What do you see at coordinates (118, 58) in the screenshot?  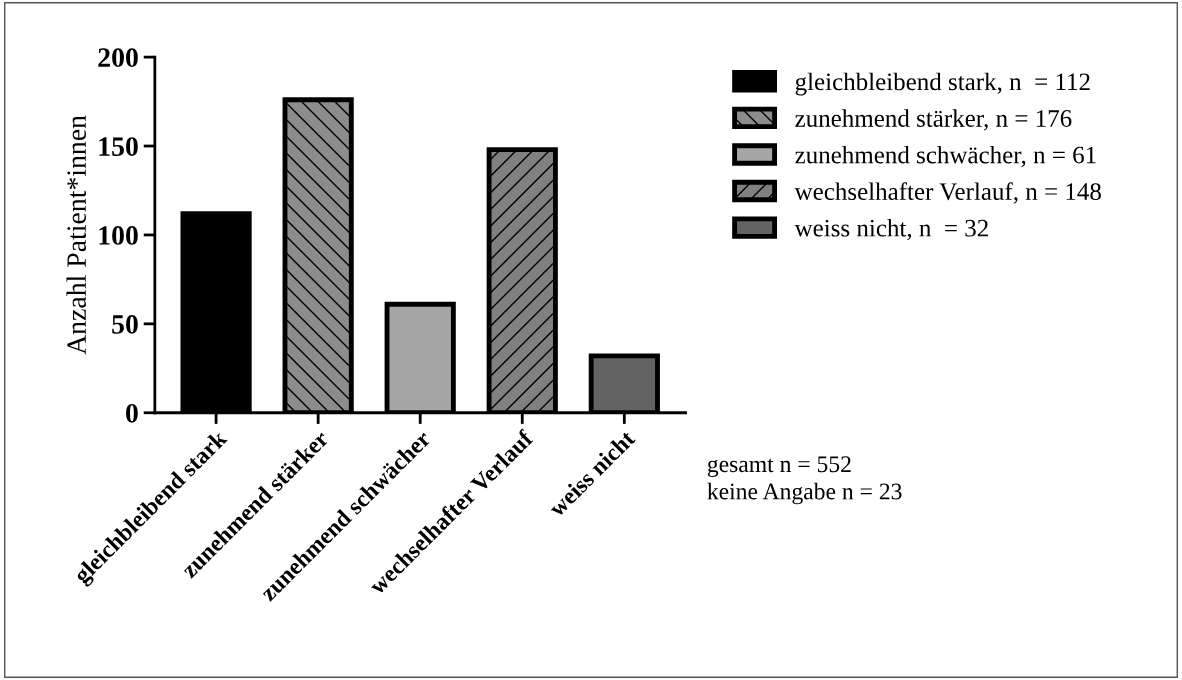 I see `y-tick-label: 200` at bounding box center [118, 58].